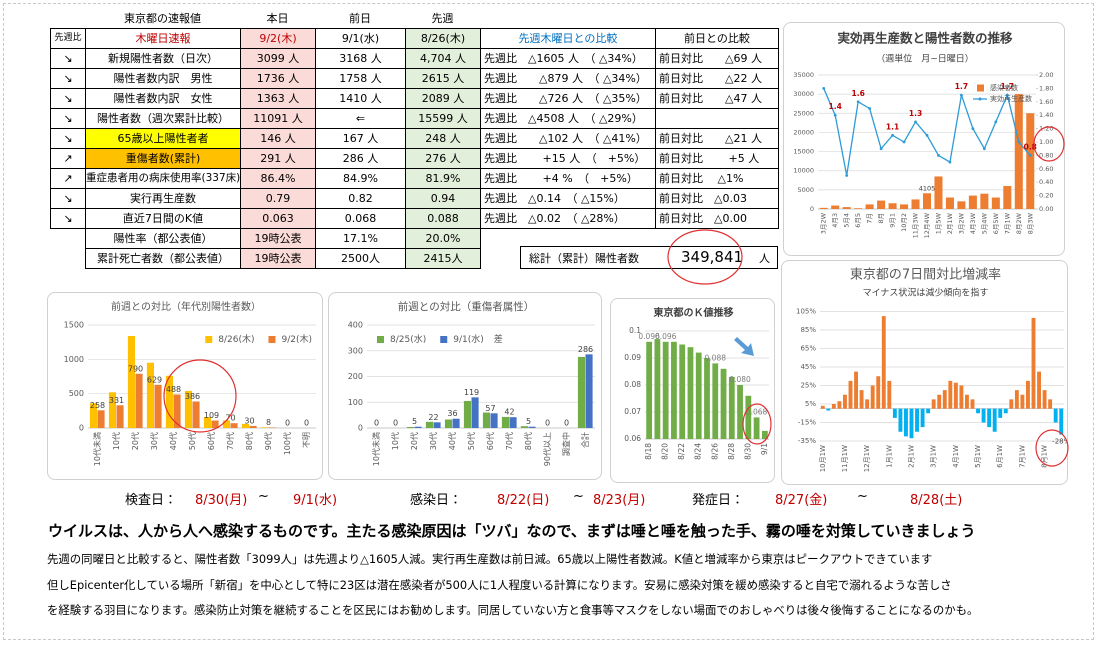 This screenshot has width=1099, height=645. Describe the element at coordinates (666, 336) in the screenshot. I see `data-label: 0.096` at that location.